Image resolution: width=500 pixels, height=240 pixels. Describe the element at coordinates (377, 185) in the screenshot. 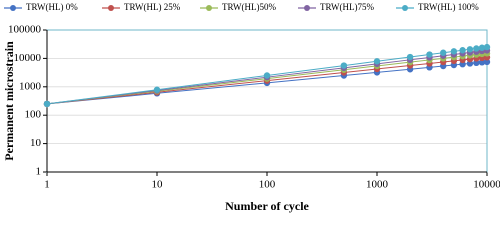

I see `x-tick-label: 1000` at that location.